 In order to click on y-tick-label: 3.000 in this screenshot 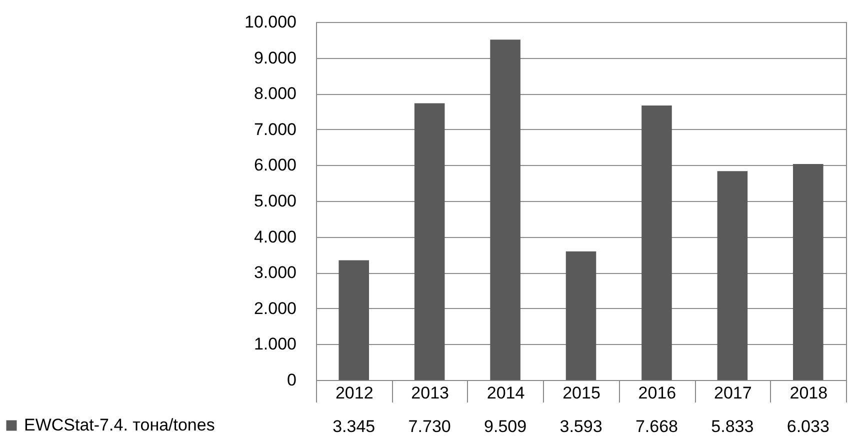, I will do `click(275, 272)`.